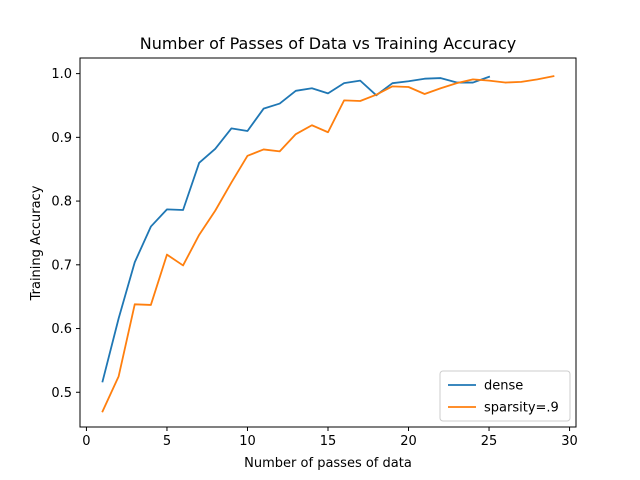 This screenshot has width=640, height=480. What do you see at coordinates (36, 243) in the screenshot?
I see `y-axis-label: Training Accuracy` at bounding box center [36, 243].